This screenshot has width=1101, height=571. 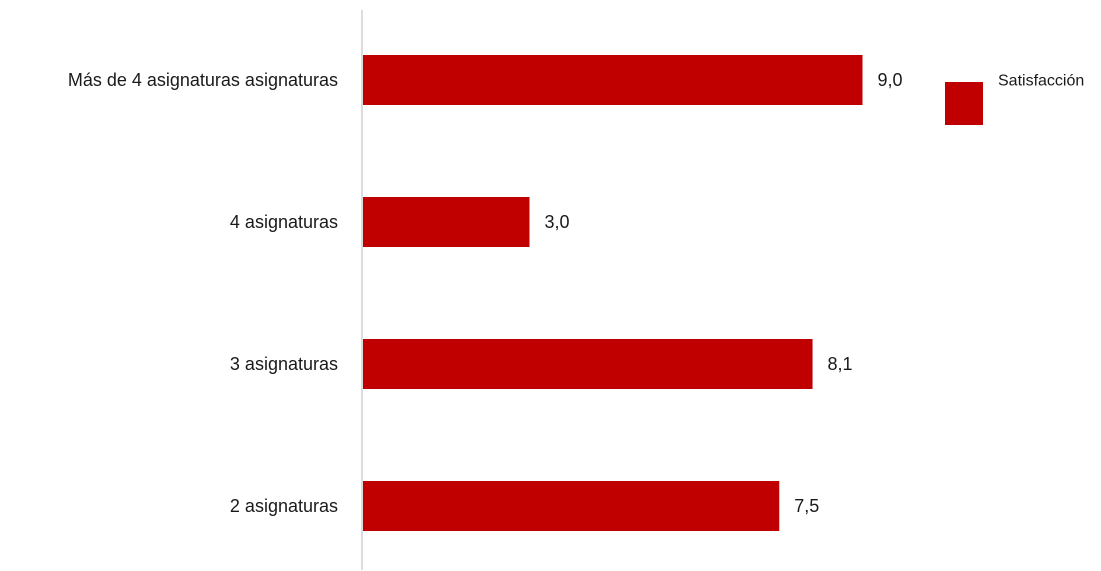 What do you see at coordinates (840, 364) in the screenshot?
I see `value-label: 8,1` at bounding box center [840, 364].